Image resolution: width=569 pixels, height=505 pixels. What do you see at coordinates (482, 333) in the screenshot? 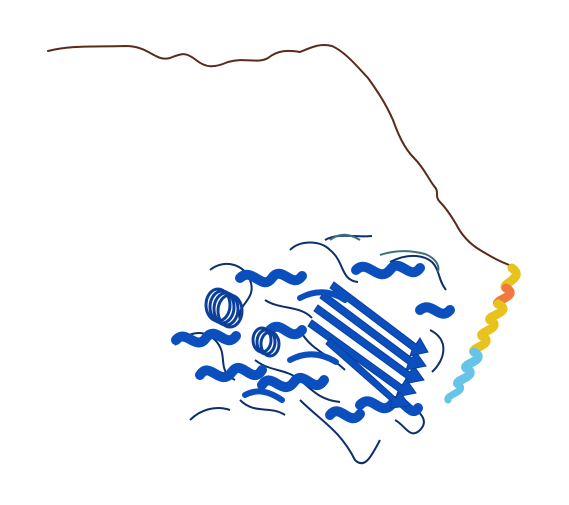
I see `terminal-helix` at bounding box center [482, 333].